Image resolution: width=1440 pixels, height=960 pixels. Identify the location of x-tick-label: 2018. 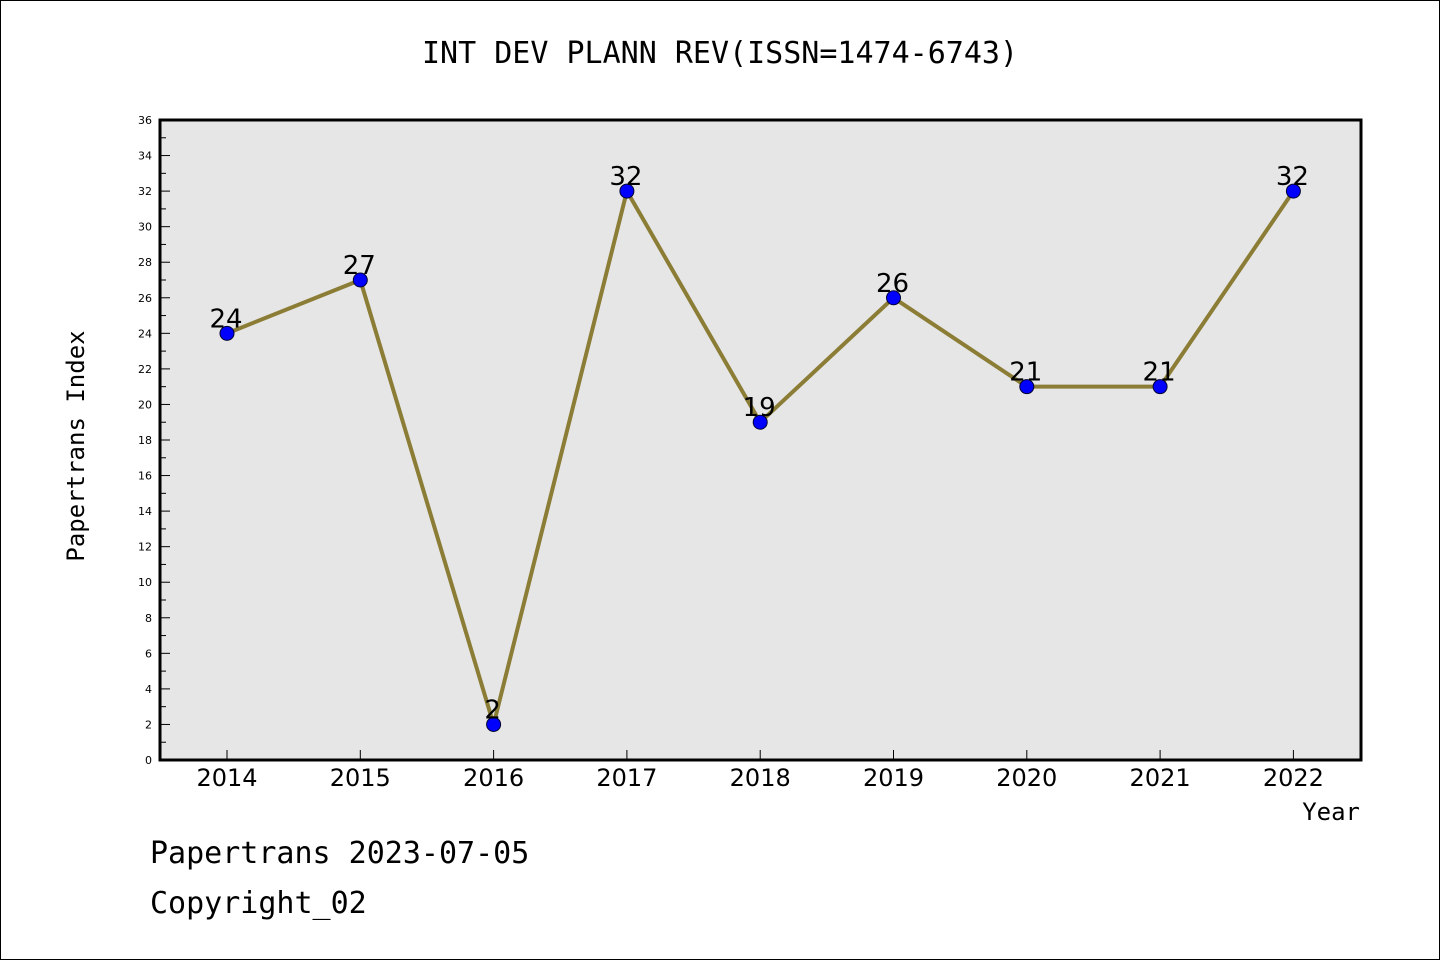
(760, 778).